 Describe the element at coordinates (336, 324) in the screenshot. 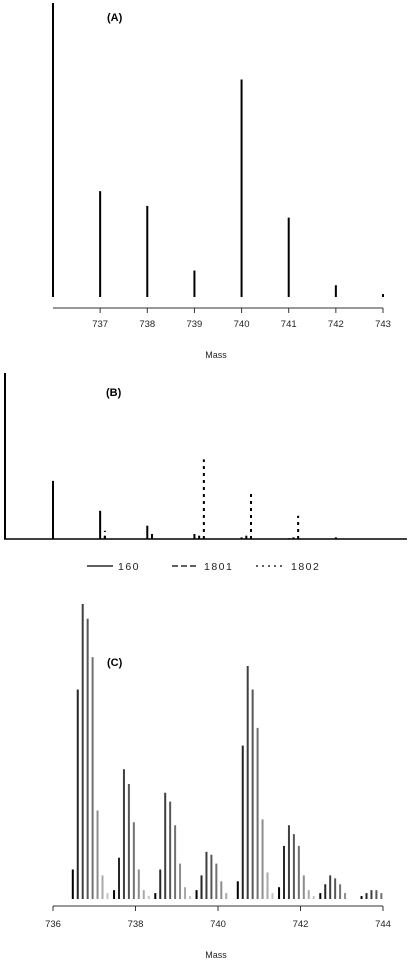

I see `panel-a-tick-label: 742` at that location.